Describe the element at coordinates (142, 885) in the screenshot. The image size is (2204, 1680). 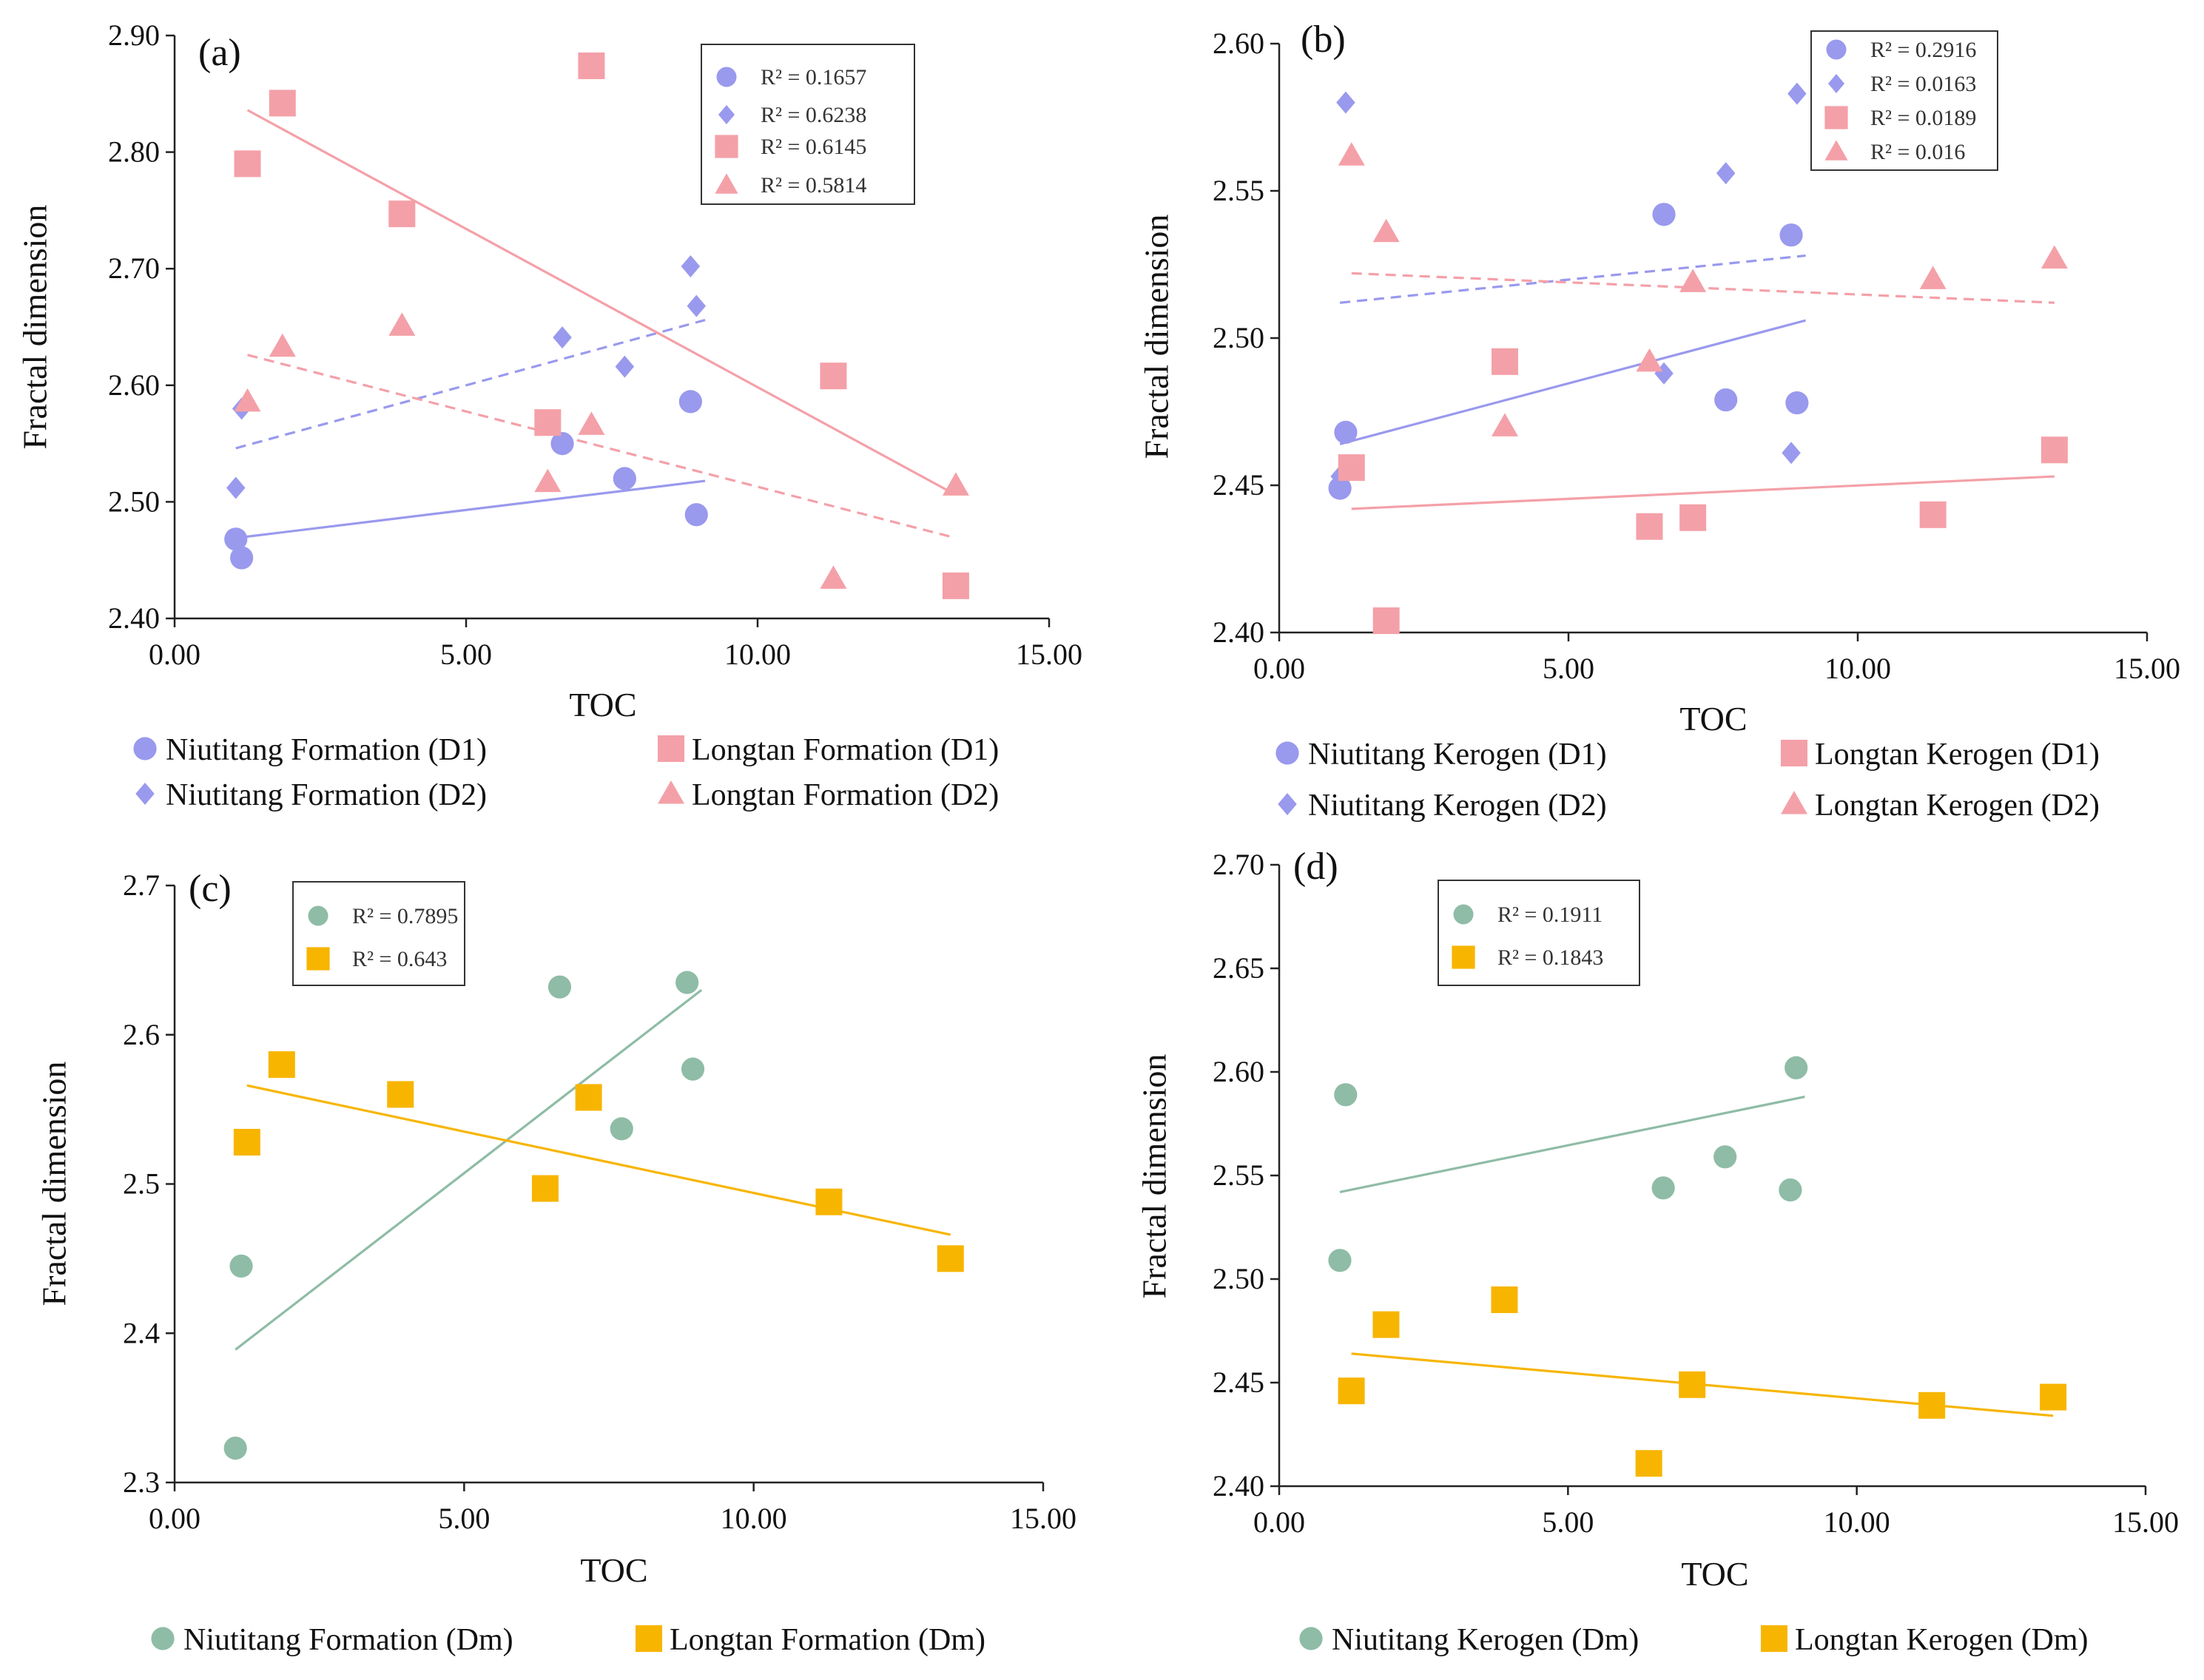
I see `y-tick-label: 2.7` at that location.